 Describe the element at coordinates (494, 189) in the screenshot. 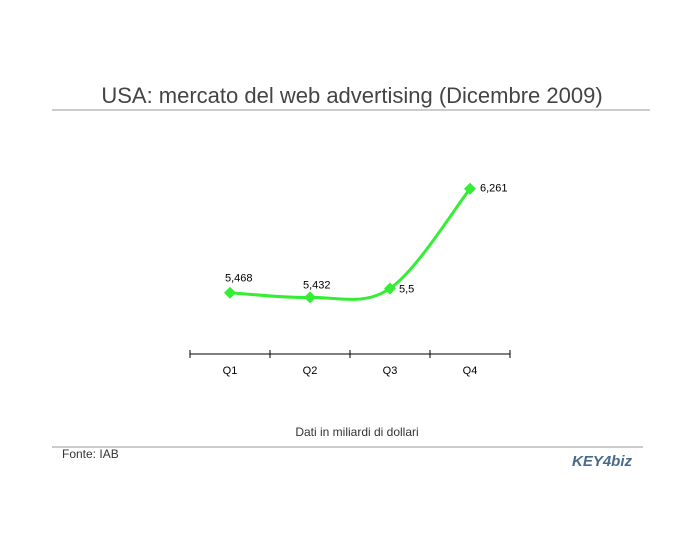

I see `data-label: 6,261` at that location.